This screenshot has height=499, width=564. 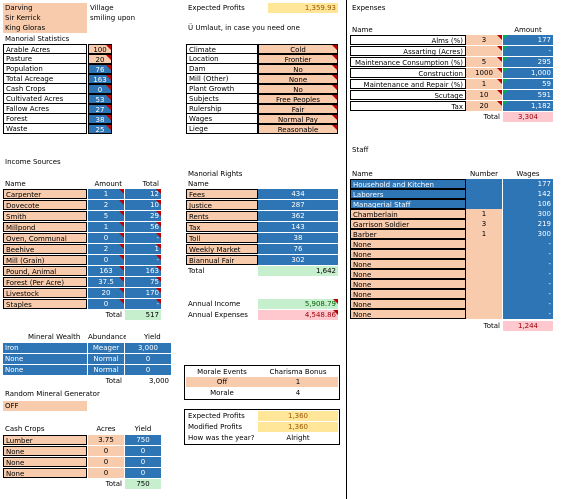 What do you see at coordinates (222, 216) in the screenshot?
I see `manorial-right-name: Rents` at bounding box center [222, 216].